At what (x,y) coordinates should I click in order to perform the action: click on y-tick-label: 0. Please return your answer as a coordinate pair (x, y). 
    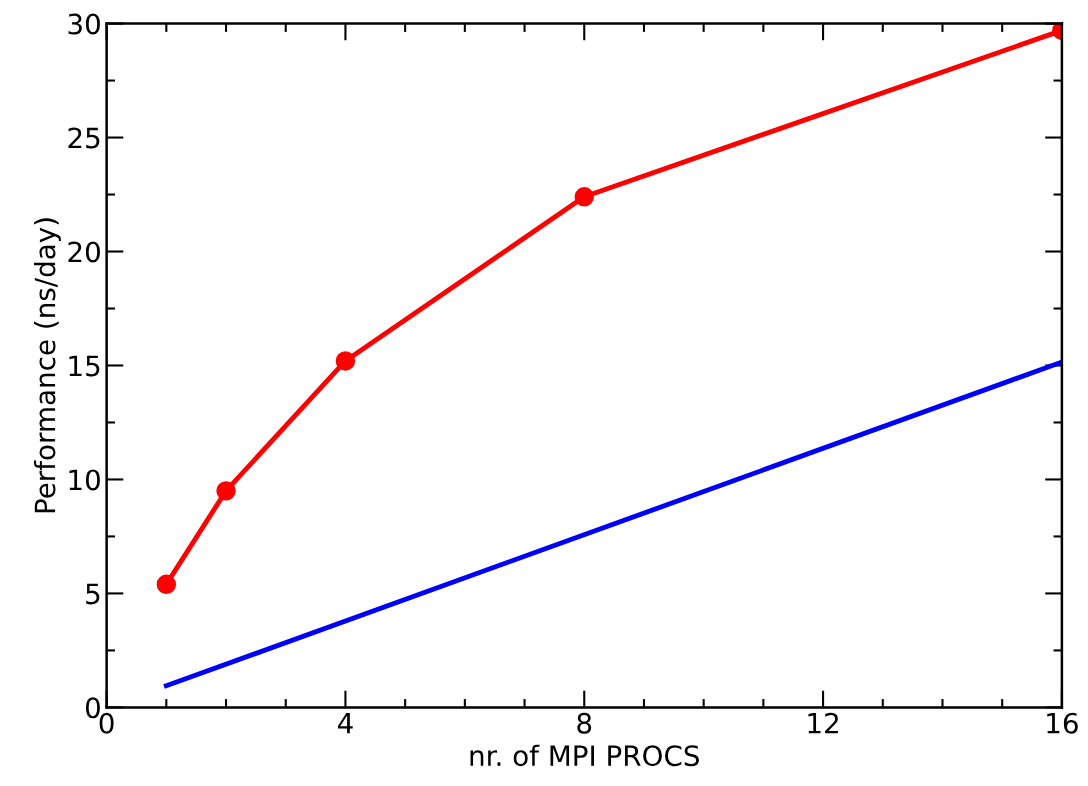
    Looking at the image, I should click on (92, 708).